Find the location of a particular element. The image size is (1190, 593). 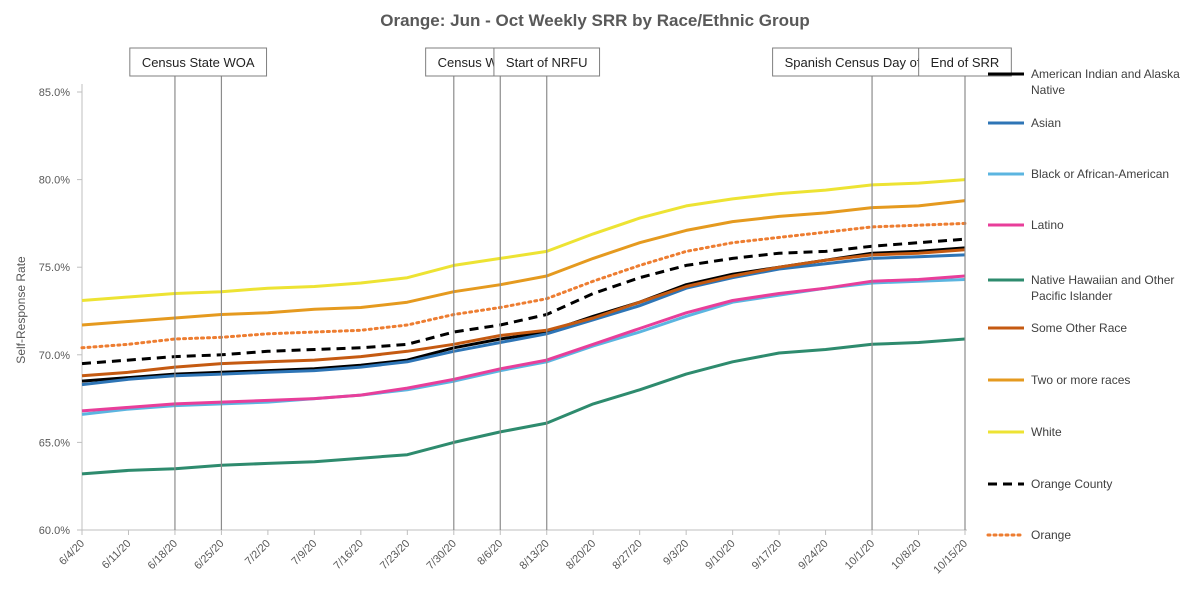

legend-label: Latino is located at coordinates (1047, 225).